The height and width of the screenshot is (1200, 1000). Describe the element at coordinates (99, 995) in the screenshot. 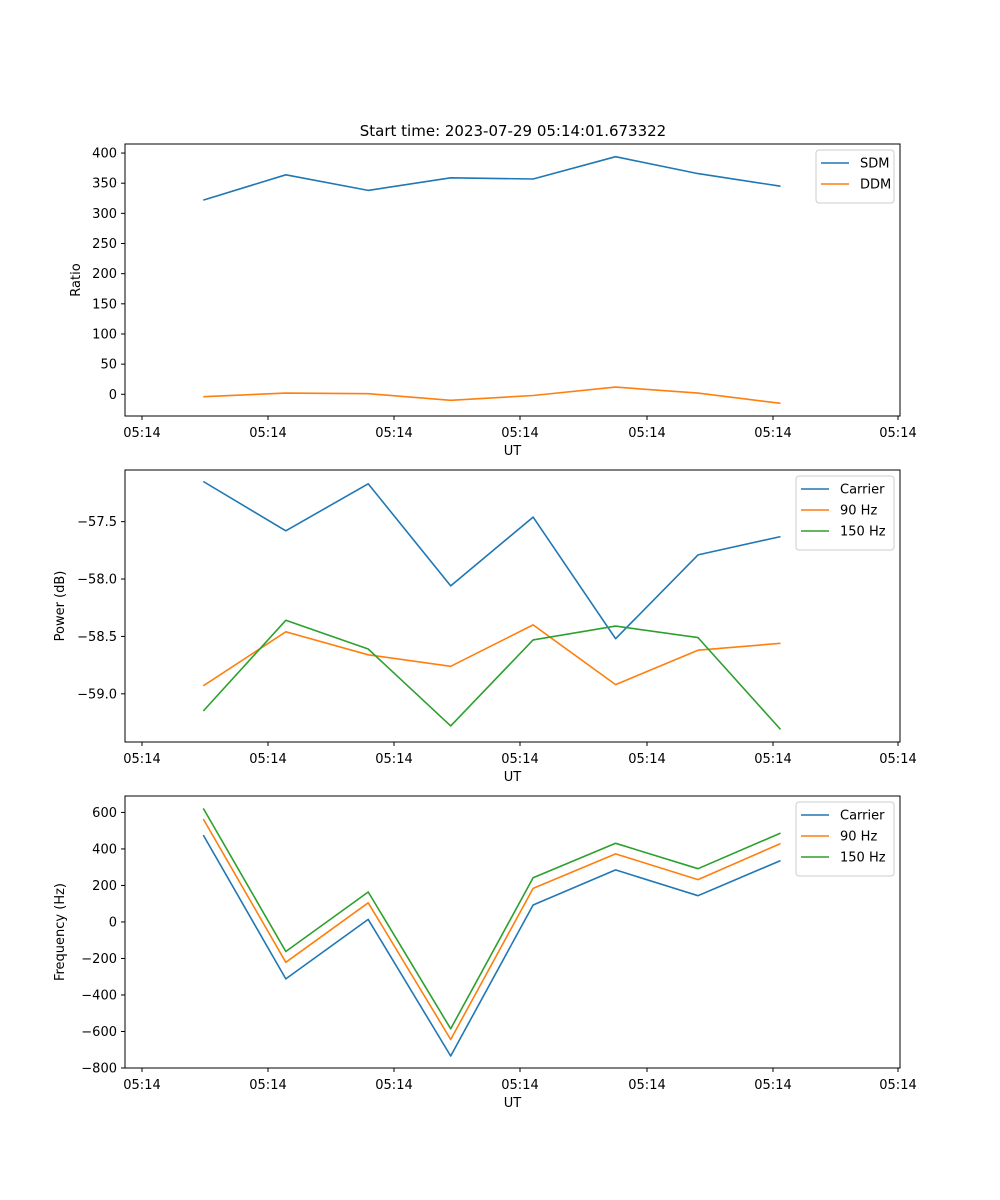

I see `y-tick-label: −400` at that location.